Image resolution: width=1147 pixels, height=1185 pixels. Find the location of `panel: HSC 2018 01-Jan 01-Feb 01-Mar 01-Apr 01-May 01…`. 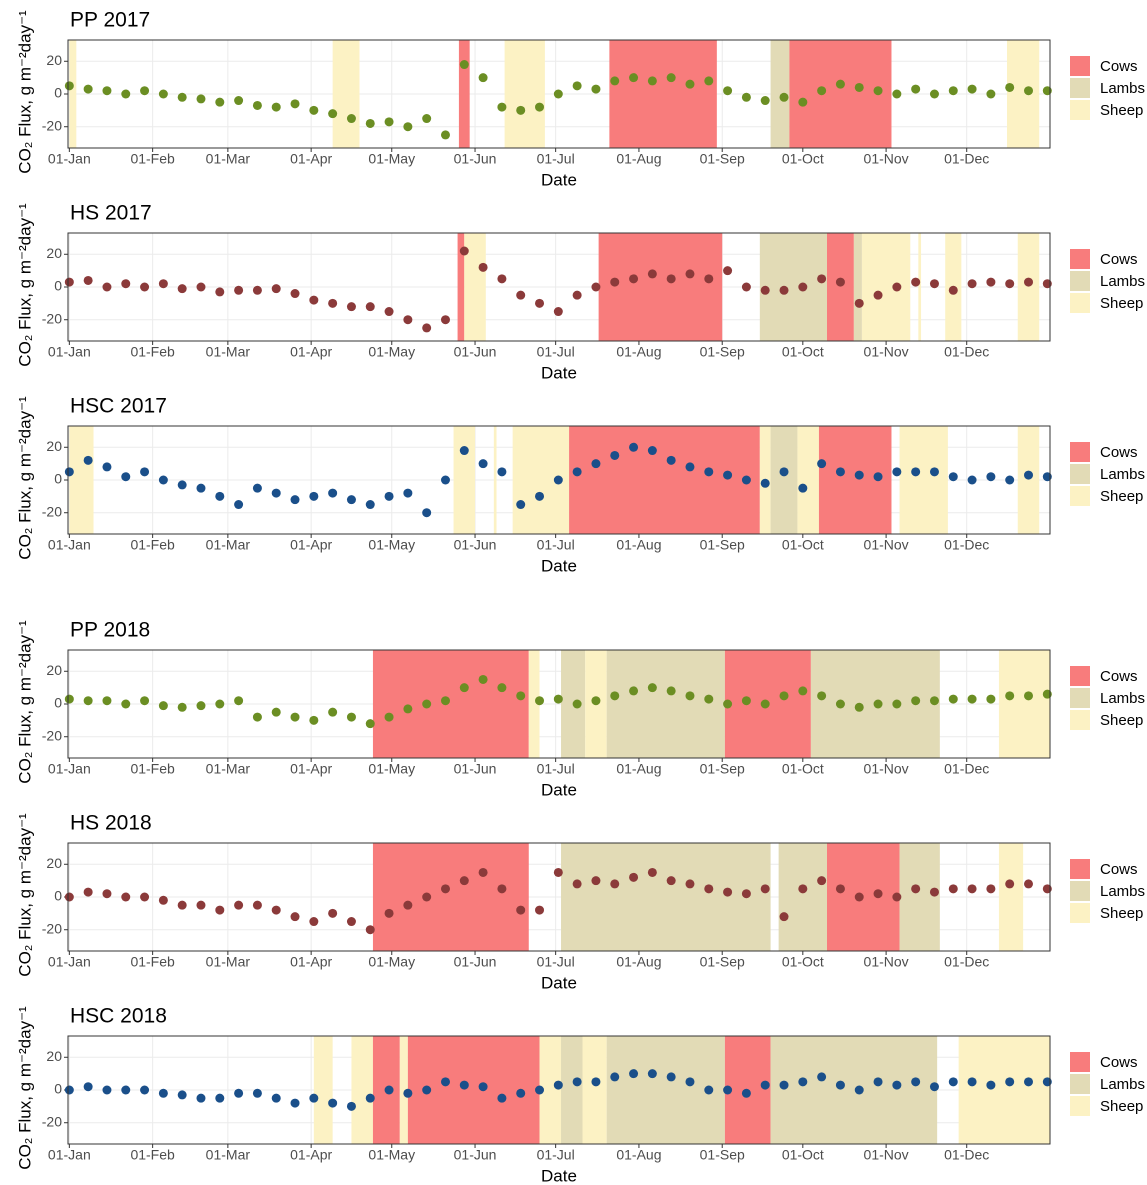

panel: HSC 2018 01-Jan 01-Feb 01-Mar 01-Apr 01-May 01… is located at coordinates (580, 1095).